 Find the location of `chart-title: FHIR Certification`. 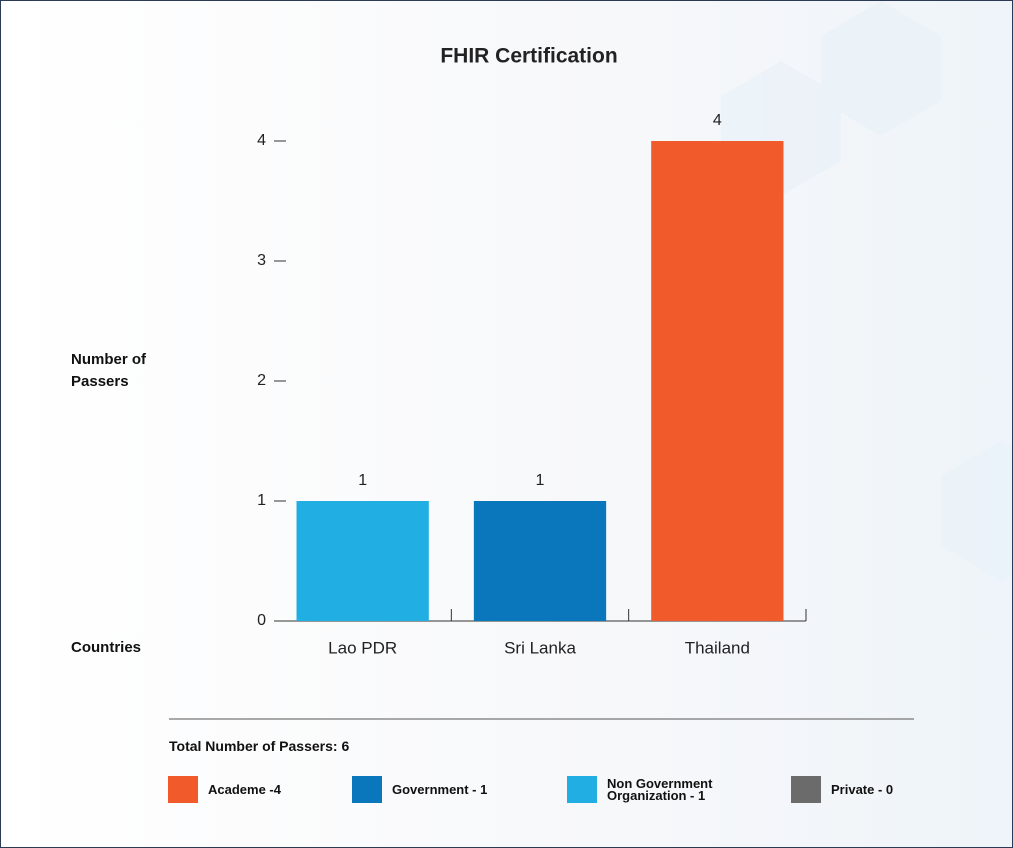

chart-title: FHIR Certification is located at coordinates (528, 56).